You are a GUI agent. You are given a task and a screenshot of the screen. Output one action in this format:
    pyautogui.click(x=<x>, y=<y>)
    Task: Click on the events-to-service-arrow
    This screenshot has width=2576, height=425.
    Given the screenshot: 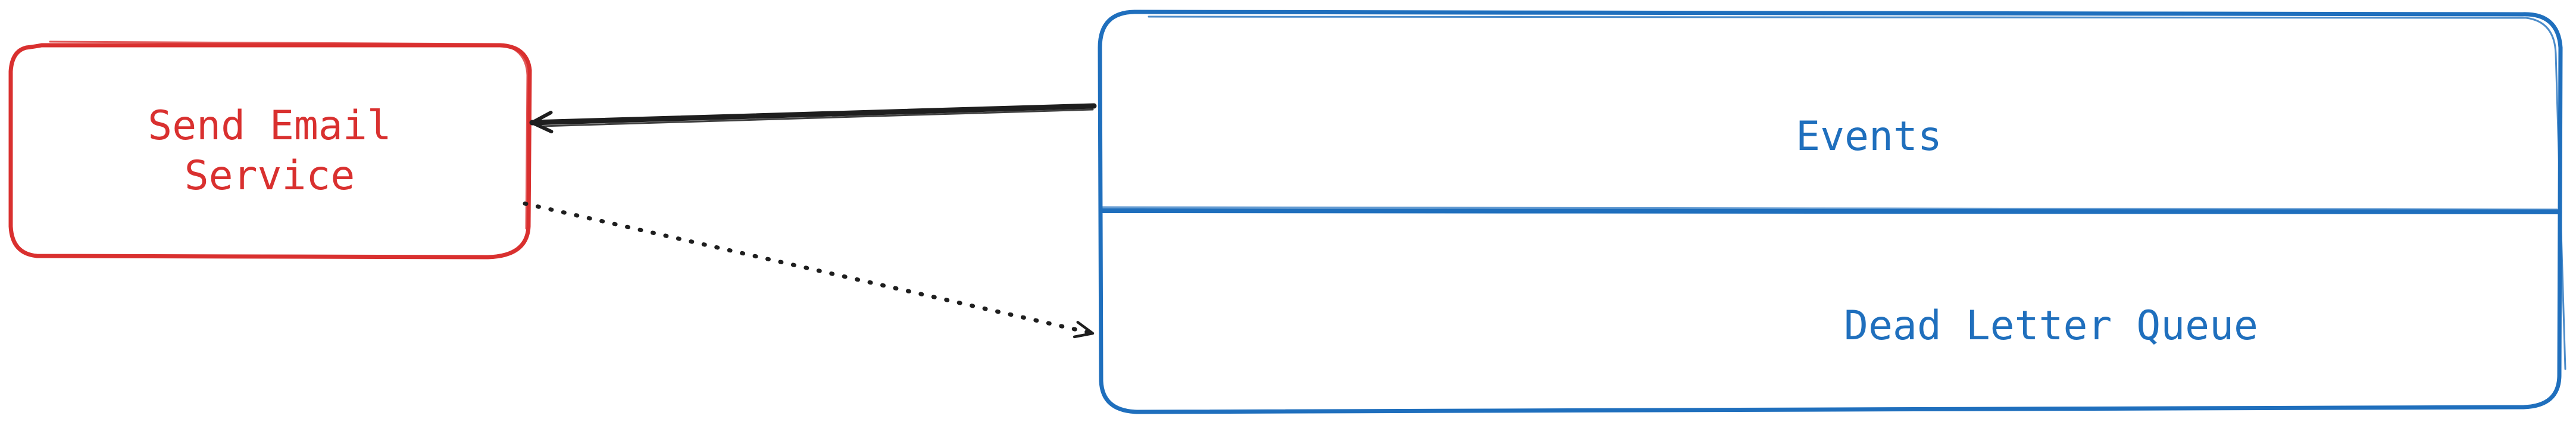 What is the action you would take?
    pyautogui.click(x=813, y=118)
    